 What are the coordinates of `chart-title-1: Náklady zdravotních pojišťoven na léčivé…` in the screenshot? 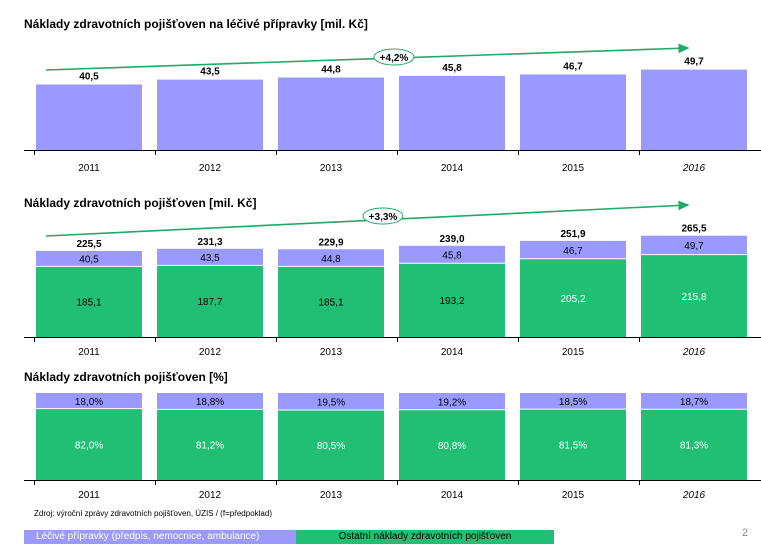 It's located at (196, 24).